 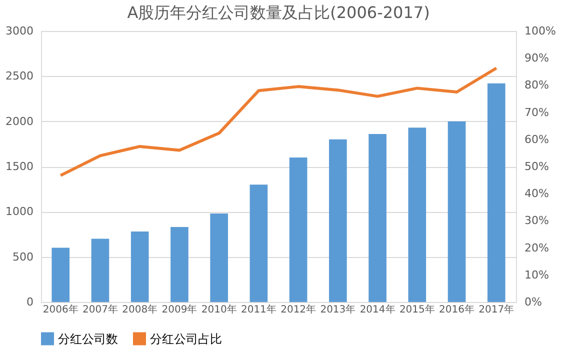 What do you see at coordinates (258, 310) in the screenshot?
I see `x-tick-label: 2011年` at bounding box center [258, 310].